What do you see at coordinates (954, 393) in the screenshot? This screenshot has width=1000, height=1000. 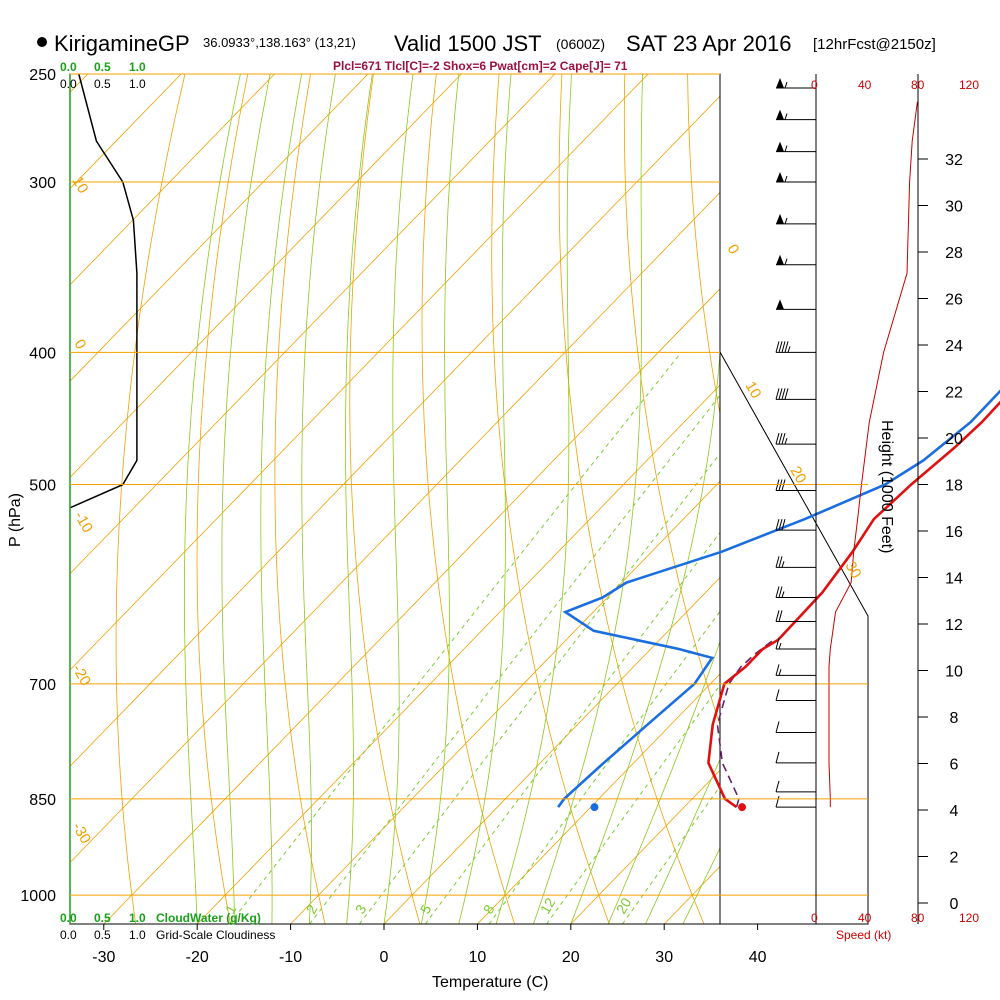 I see `height-tick-label: 22` at bounding box center [954, 393].